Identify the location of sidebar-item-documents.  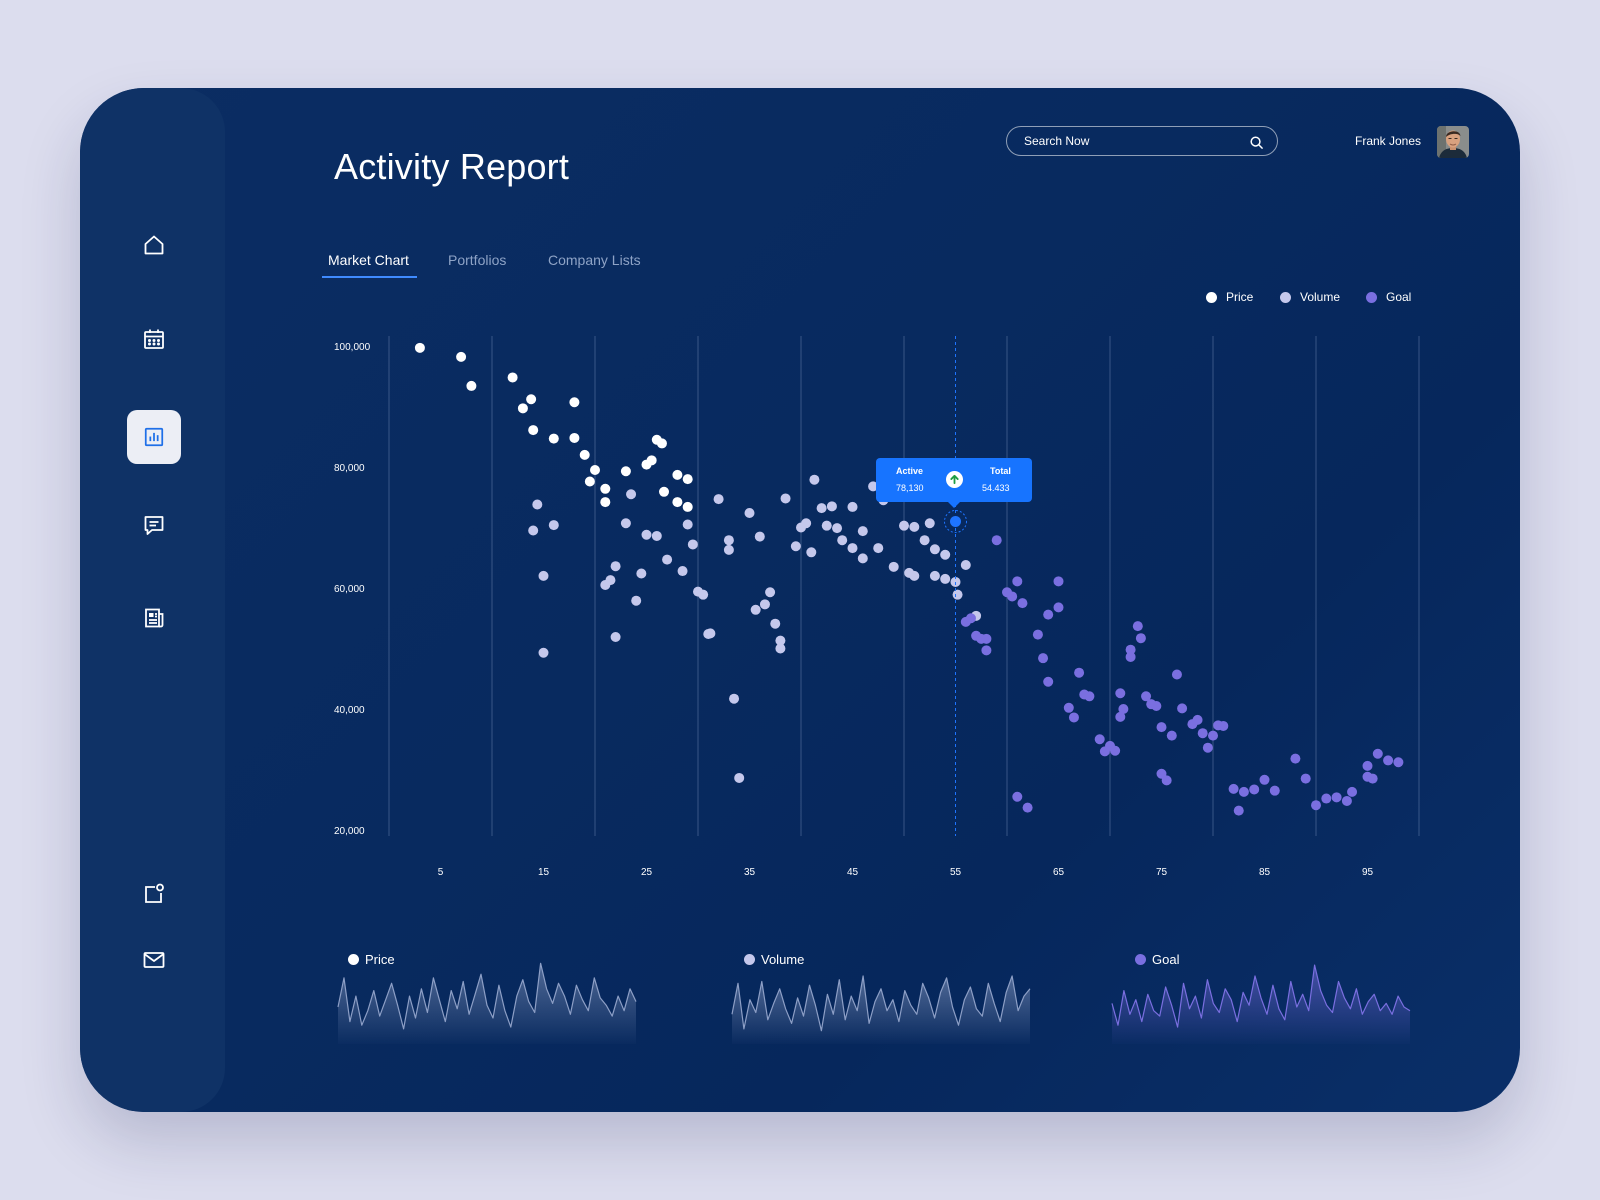
(154, 618).